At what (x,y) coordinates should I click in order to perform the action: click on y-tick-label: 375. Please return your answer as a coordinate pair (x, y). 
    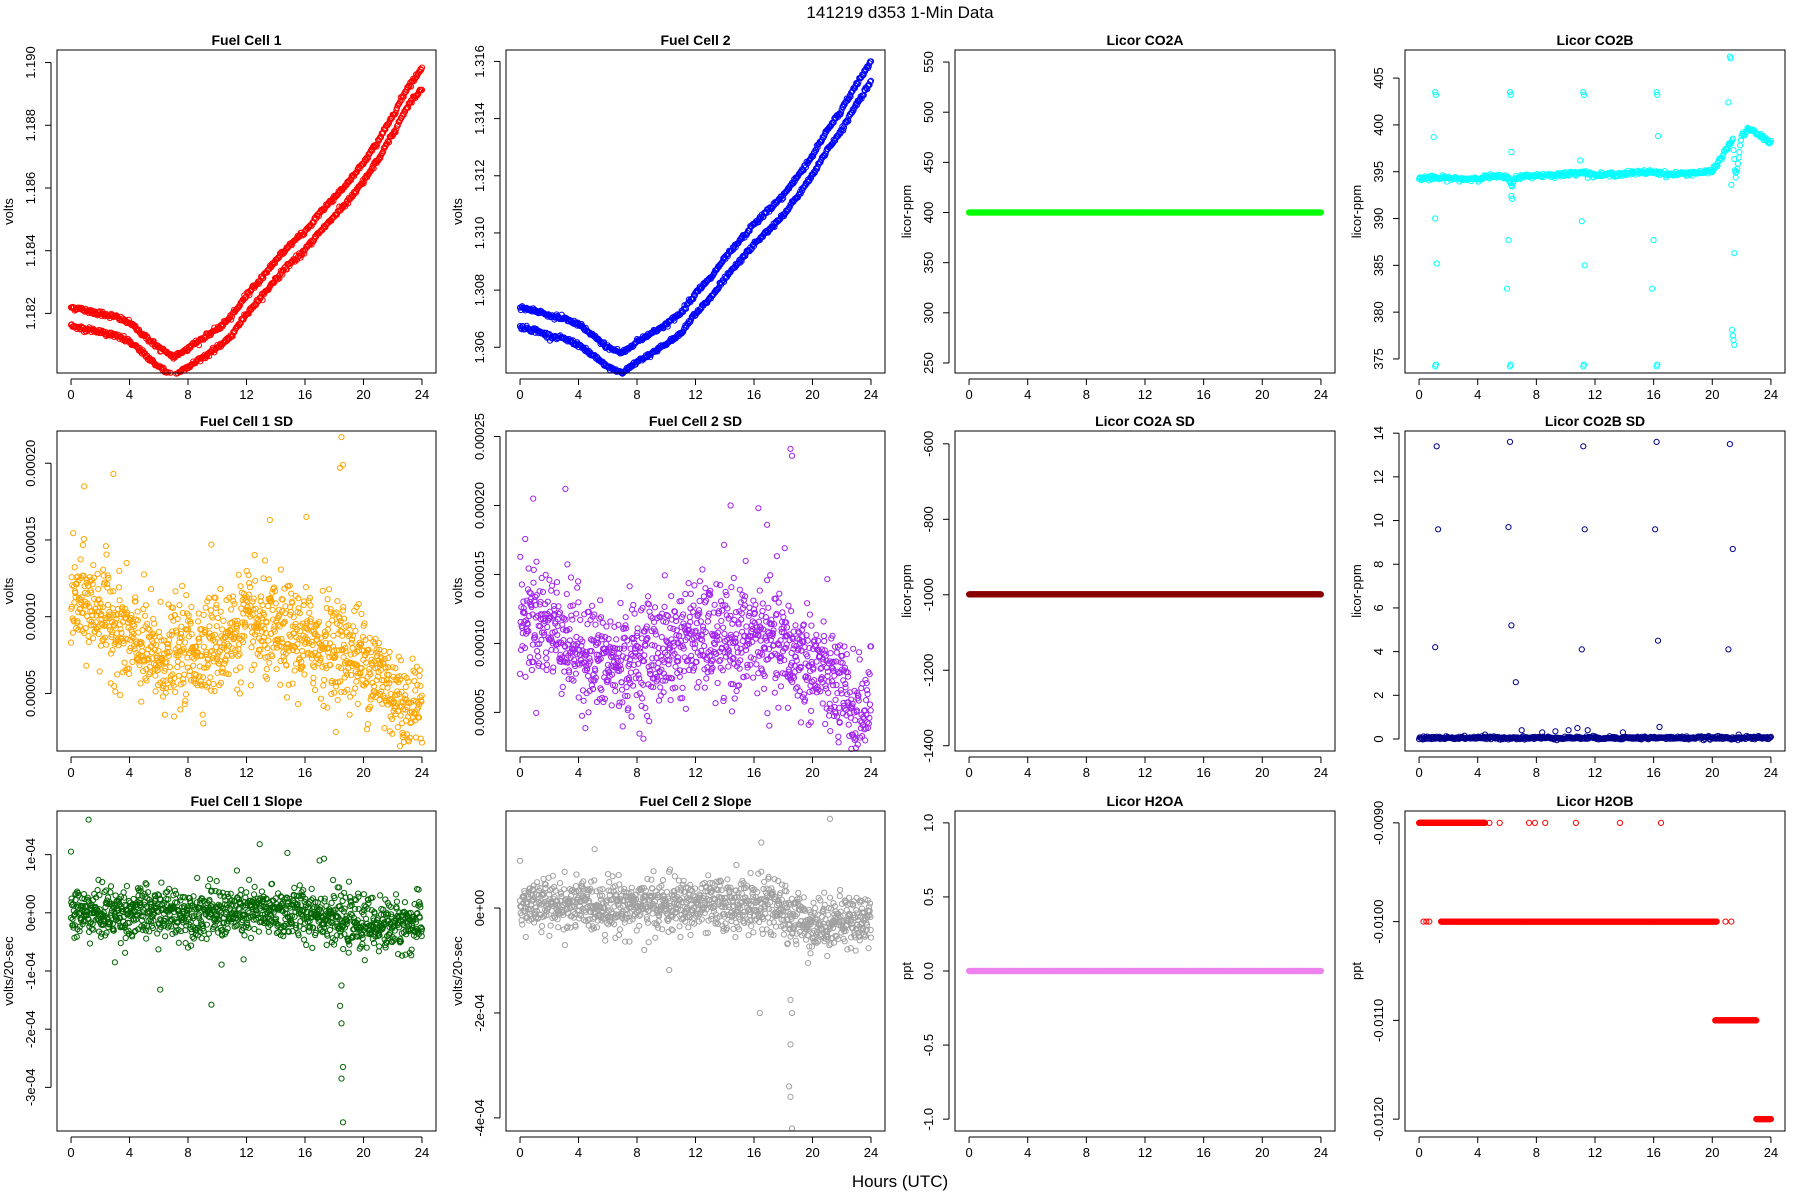
    Looking at the image, I should click on (1378, 359).